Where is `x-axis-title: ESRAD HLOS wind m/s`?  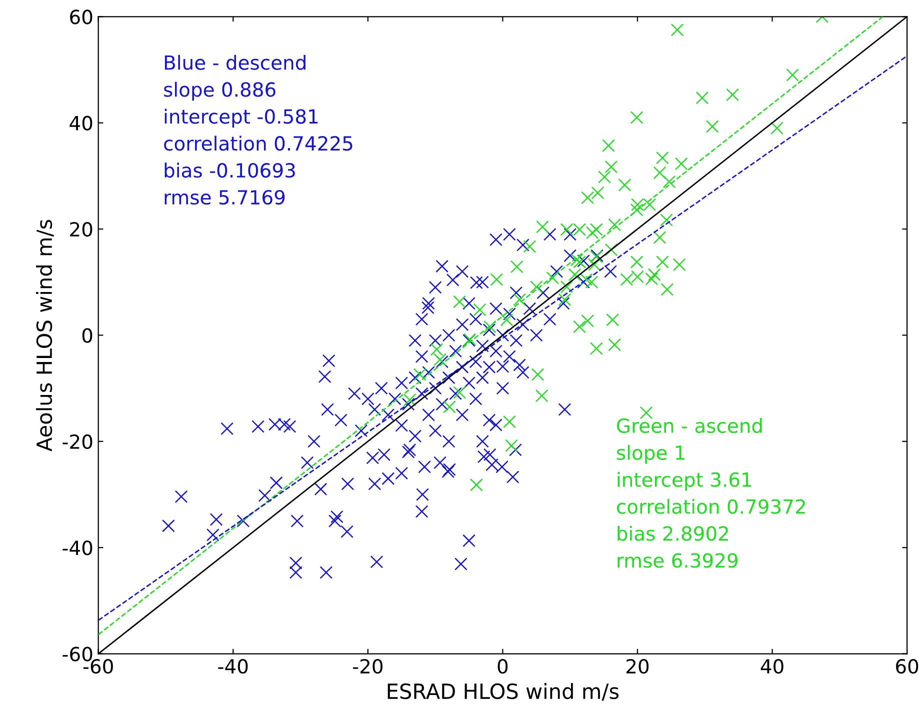 x-axis-title: ESRAD HLOS wind m/s is located at coordinates (503, 692).